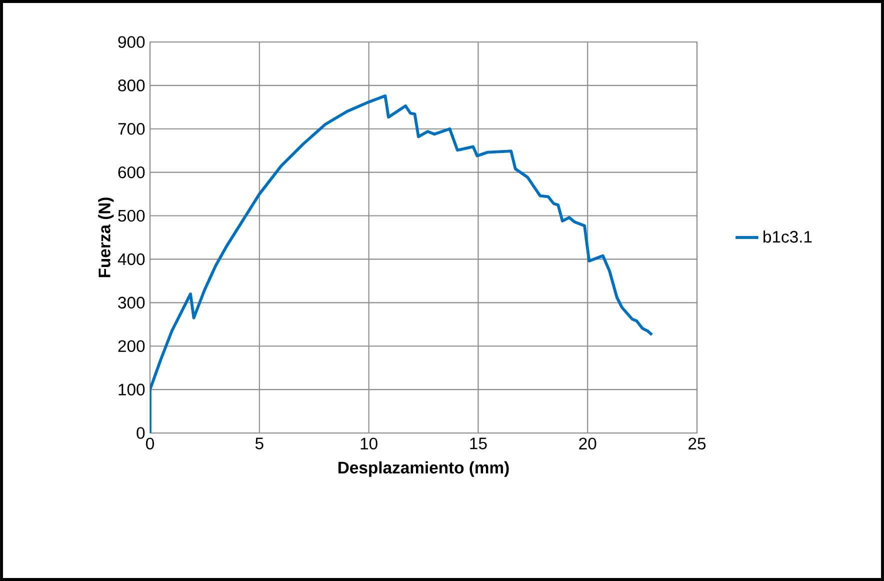 The image size is (884, 581). I want to click on x-tick-label: 15, so click(478, 444).